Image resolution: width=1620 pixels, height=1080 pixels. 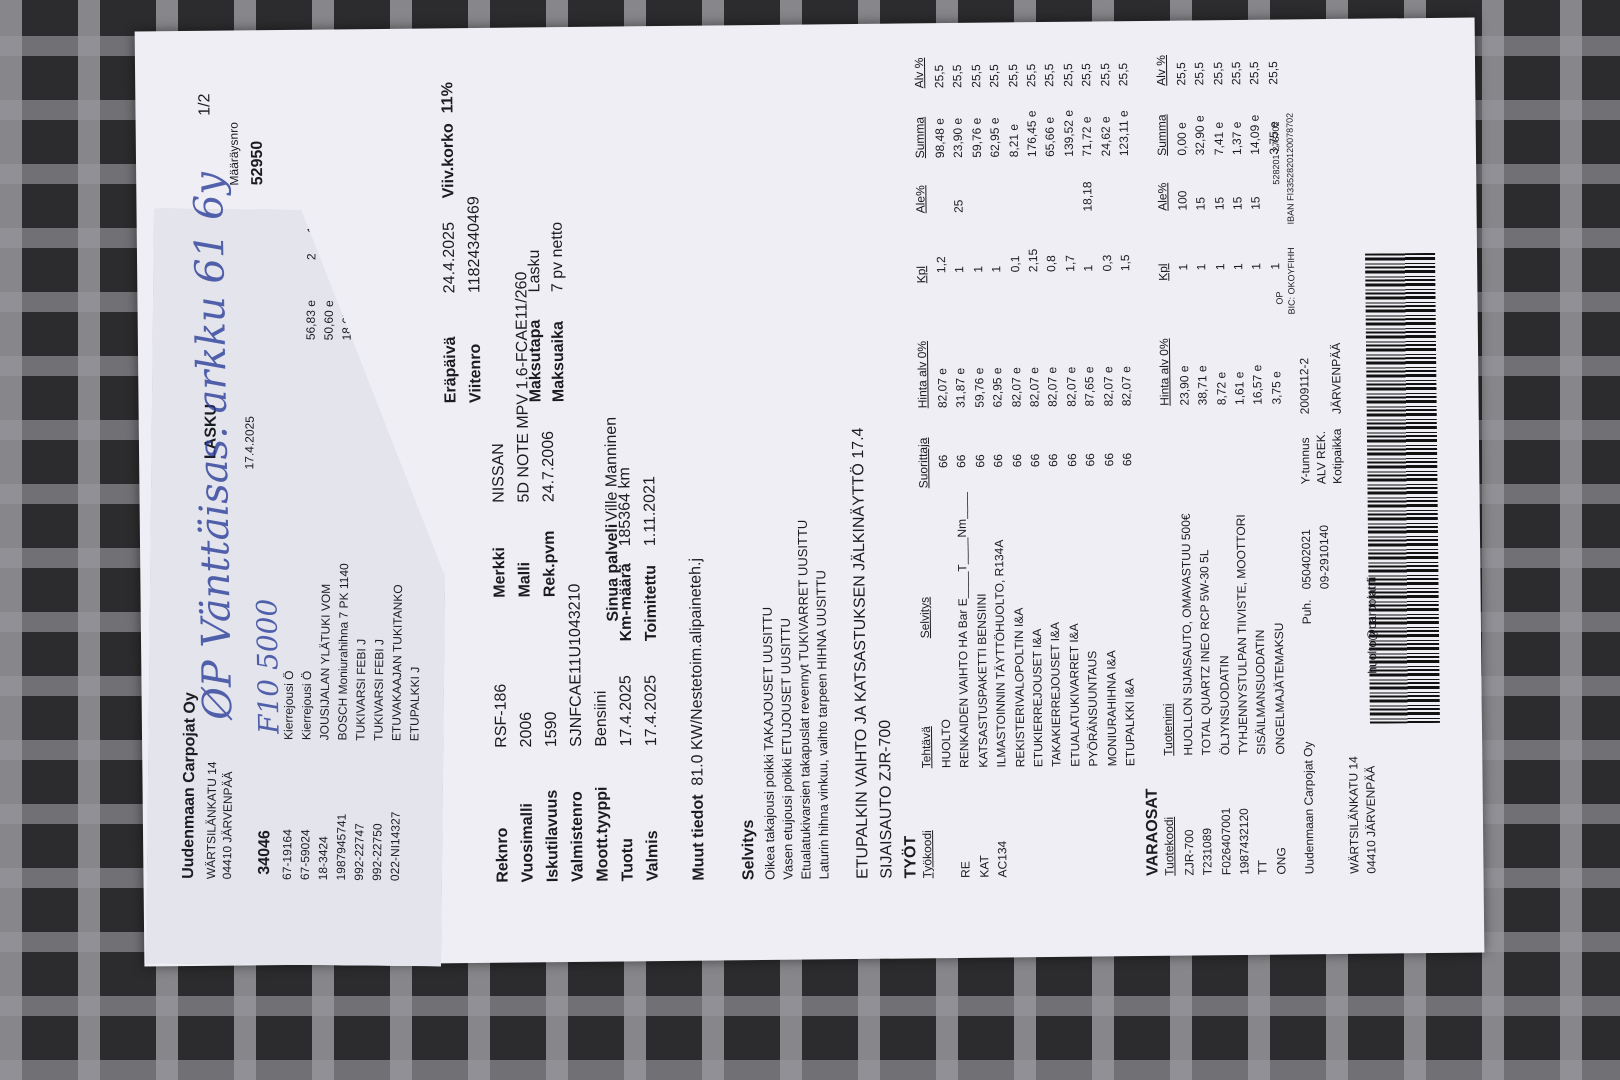 What do you see at coordinates (982, 680) in the screenshot?
I see `cell: KATSASTUSPAKETTI BENSIINI` at bounding box center [982, 680].